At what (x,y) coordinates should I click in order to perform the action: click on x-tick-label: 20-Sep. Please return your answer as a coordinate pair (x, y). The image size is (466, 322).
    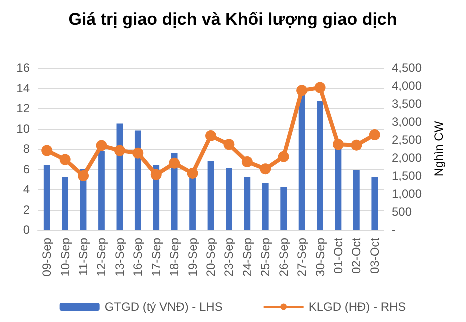
    Looking at the image, I should click on (211, 257).